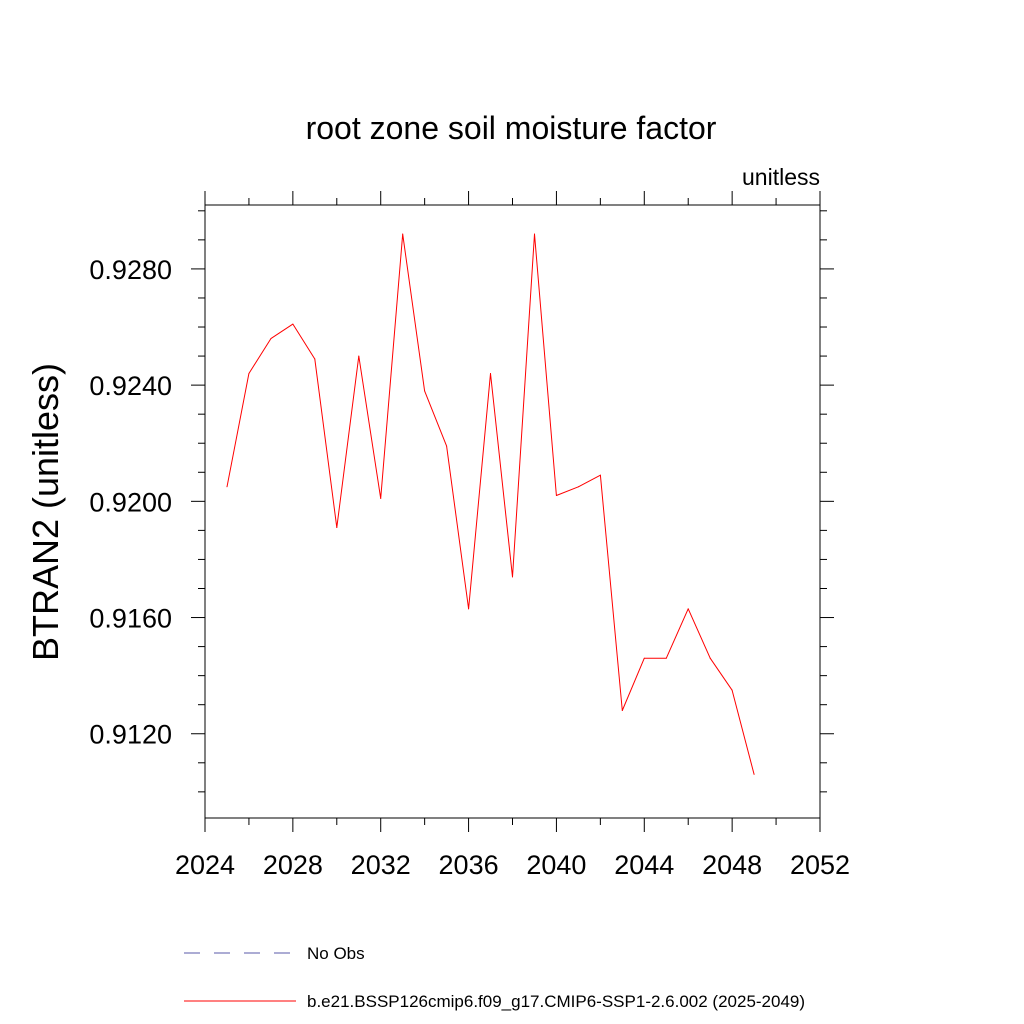  I want to click on x-tick-label: 2028, so click(293, 865).